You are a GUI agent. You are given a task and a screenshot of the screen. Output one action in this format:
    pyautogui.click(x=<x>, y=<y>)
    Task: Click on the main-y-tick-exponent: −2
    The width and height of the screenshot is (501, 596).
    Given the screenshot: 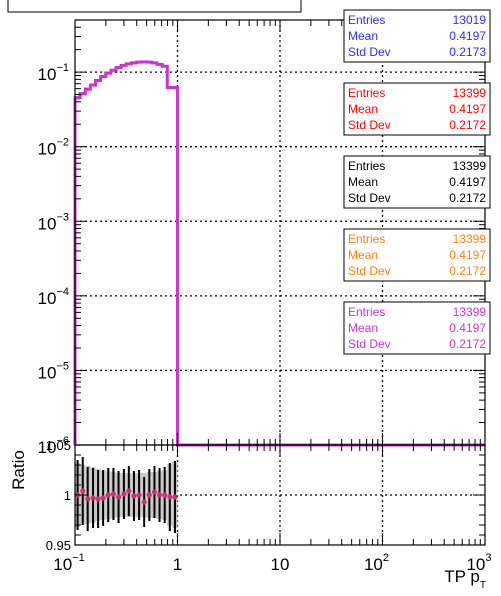 What is the action you would take?
    pyautogui.click(x=62, y=143)
    